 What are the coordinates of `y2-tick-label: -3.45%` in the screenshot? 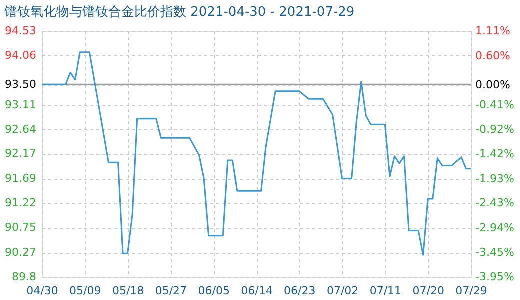 It's located at (495, 253).